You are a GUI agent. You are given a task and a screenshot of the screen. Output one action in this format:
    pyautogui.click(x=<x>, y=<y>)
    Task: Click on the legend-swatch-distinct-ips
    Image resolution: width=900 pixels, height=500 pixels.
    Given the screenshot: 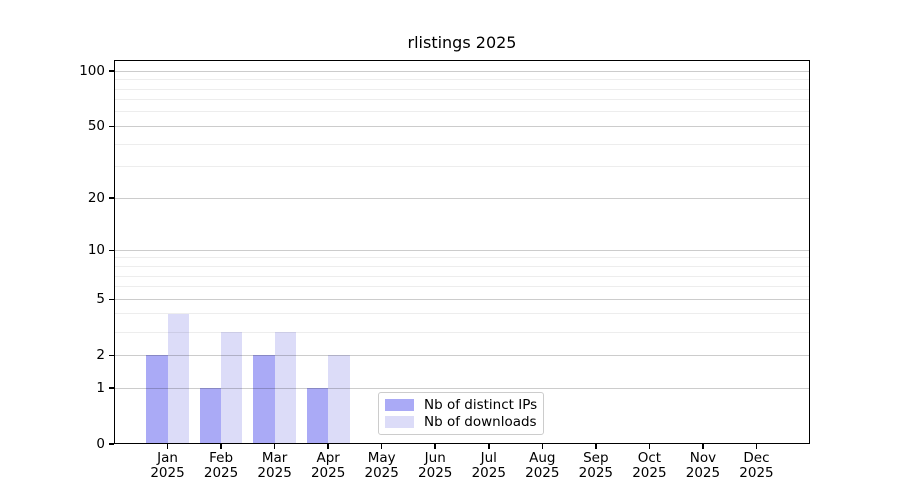 What is the action you would take?
    pyautogui.click(x=399, y=404)
    